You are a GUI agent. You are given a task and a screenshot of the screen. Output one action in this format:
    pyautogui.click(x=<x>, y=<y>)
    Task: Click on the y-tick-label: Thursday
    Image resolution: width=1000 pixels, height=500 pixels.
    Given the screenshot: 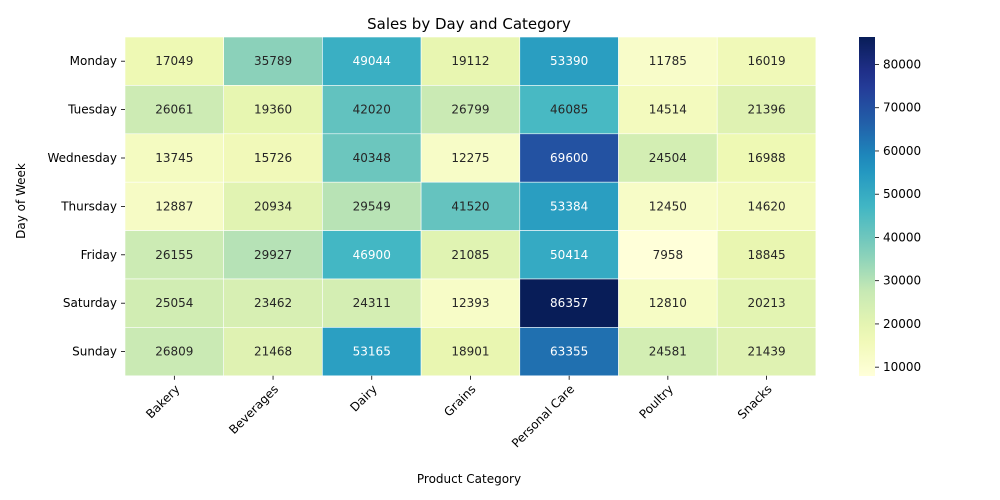 What is the action you would take?
    pyautogui.click(x=88, y=206)
    